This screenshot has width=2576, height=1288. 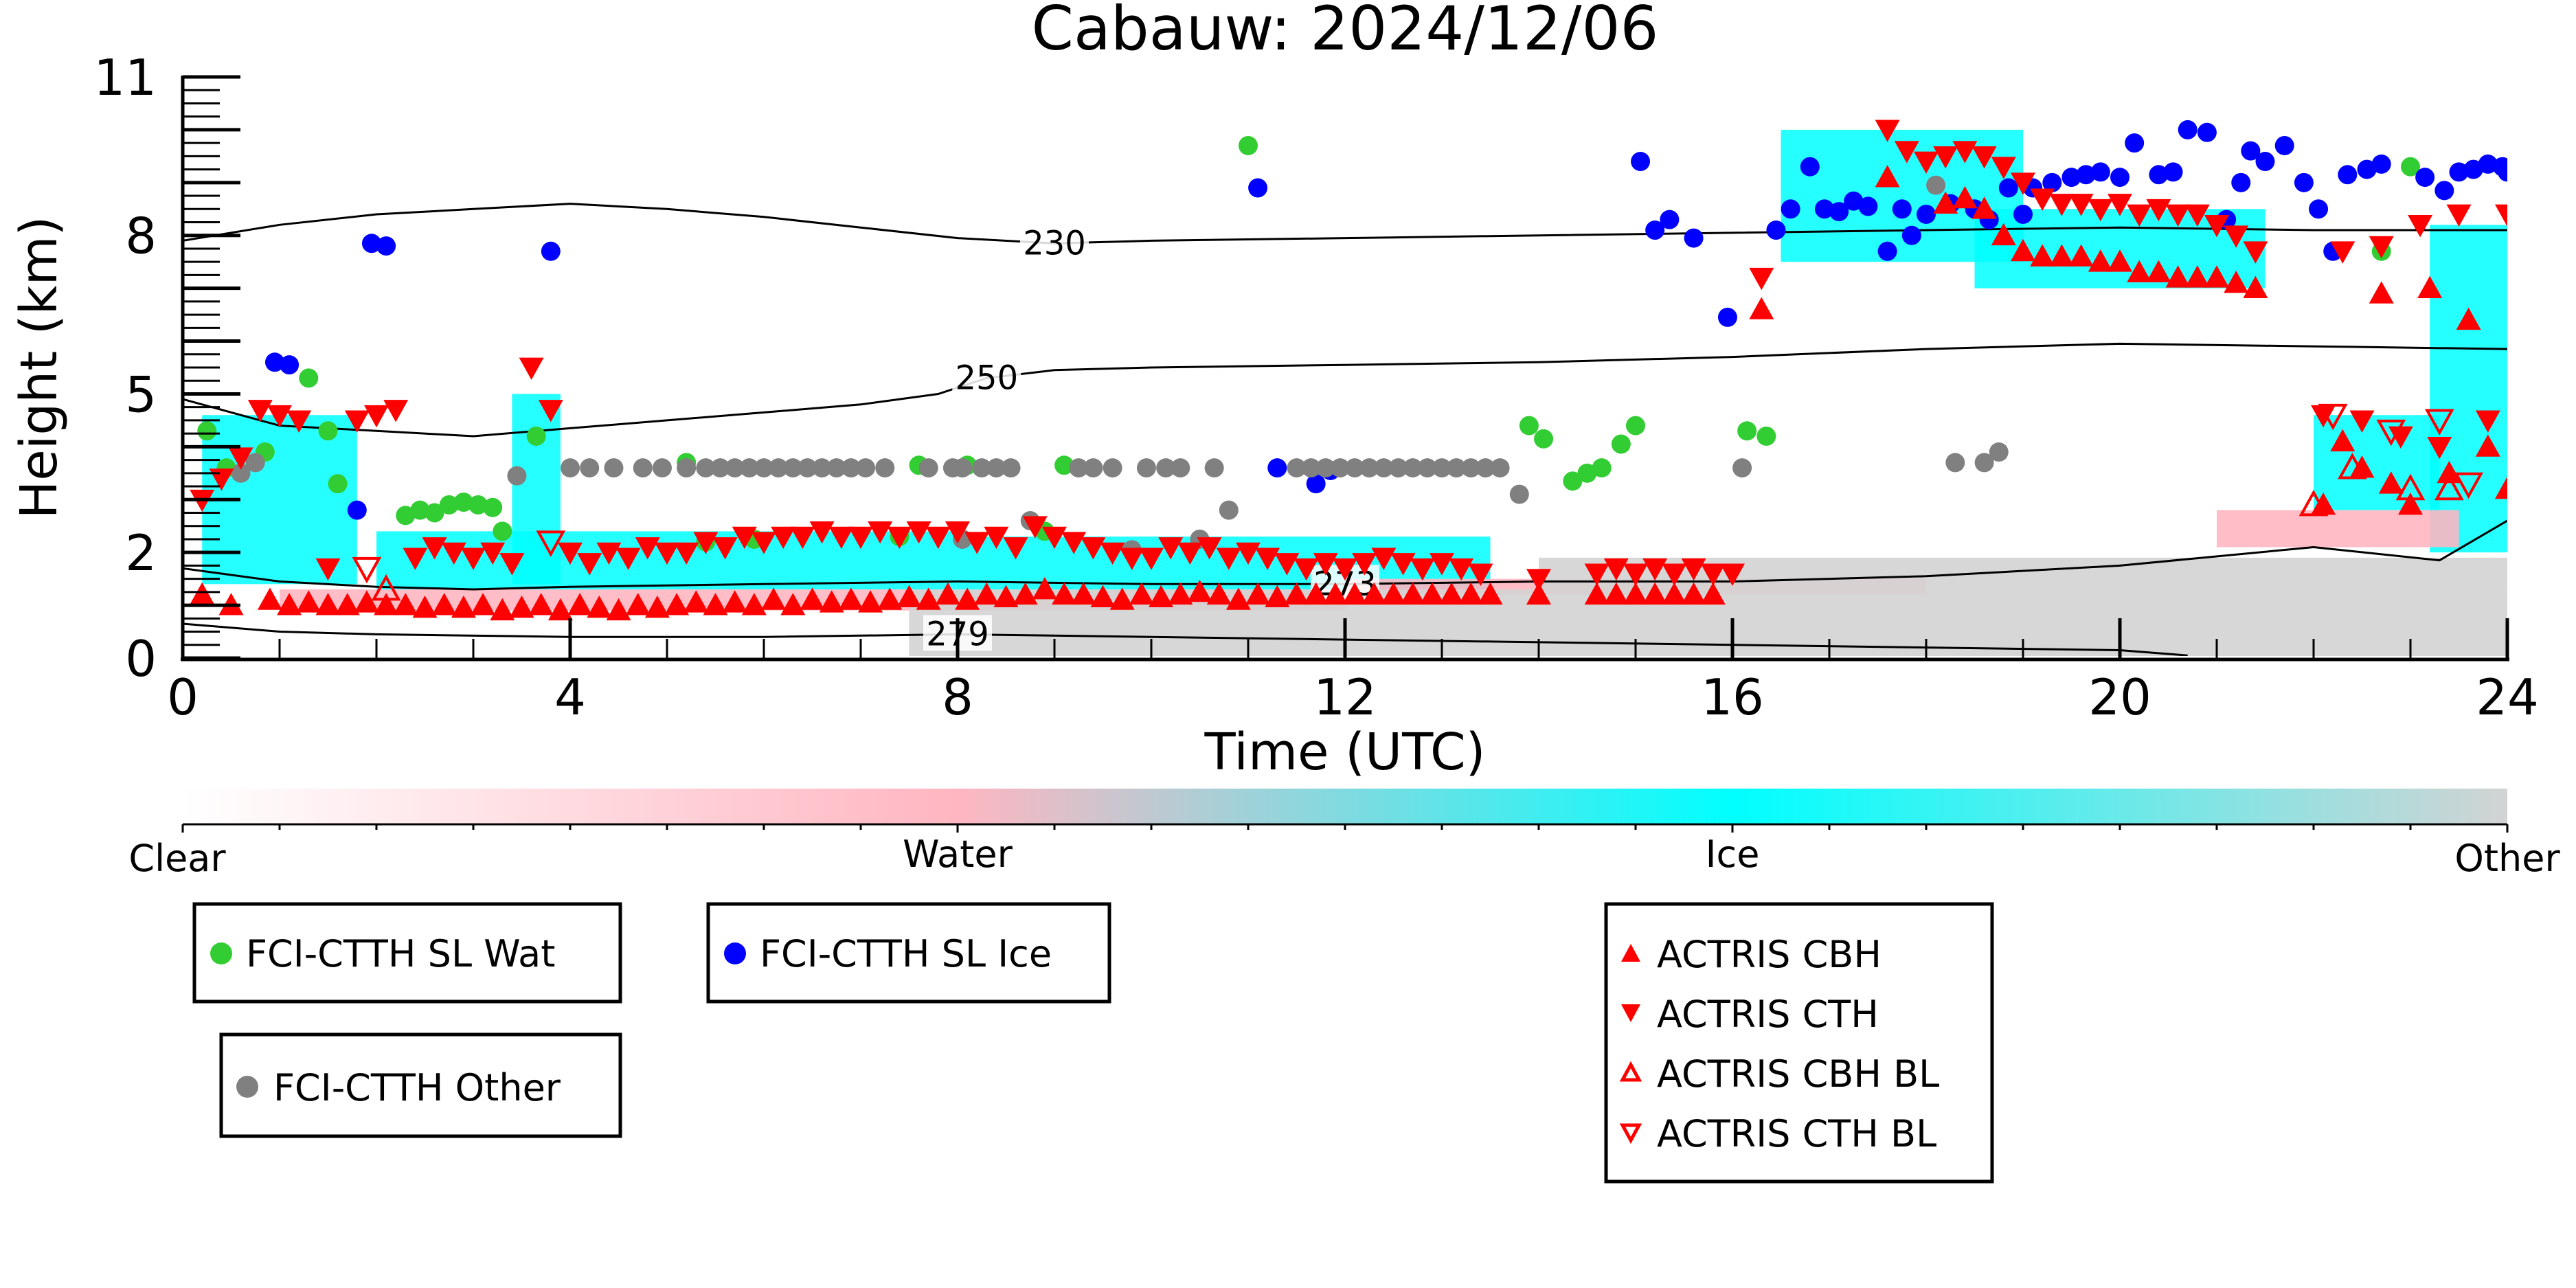 I want to click on legend-label-other: FCI-CTTH Other, so click(x=417, y=1087).